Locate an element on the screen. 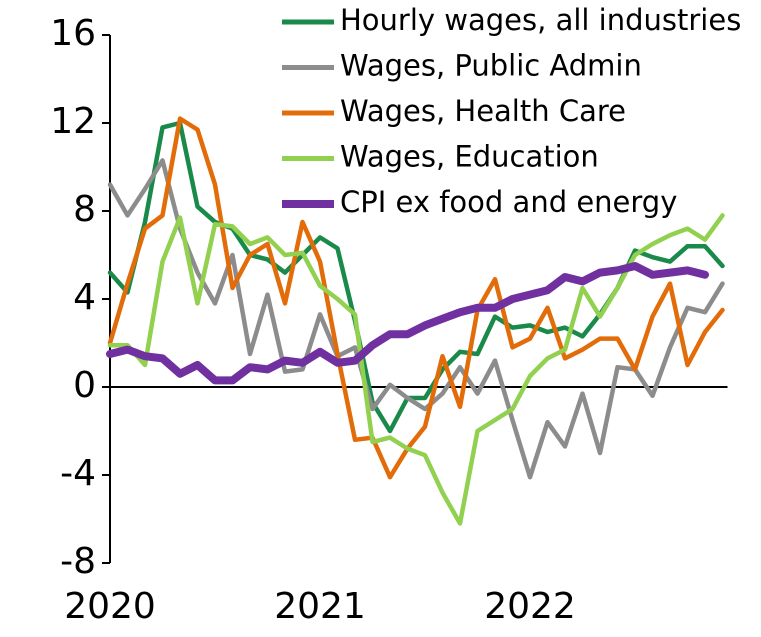 The width and height of the screenshot is (761, 637). x-tick-label: 2021 is located at coordinates (320, 606).